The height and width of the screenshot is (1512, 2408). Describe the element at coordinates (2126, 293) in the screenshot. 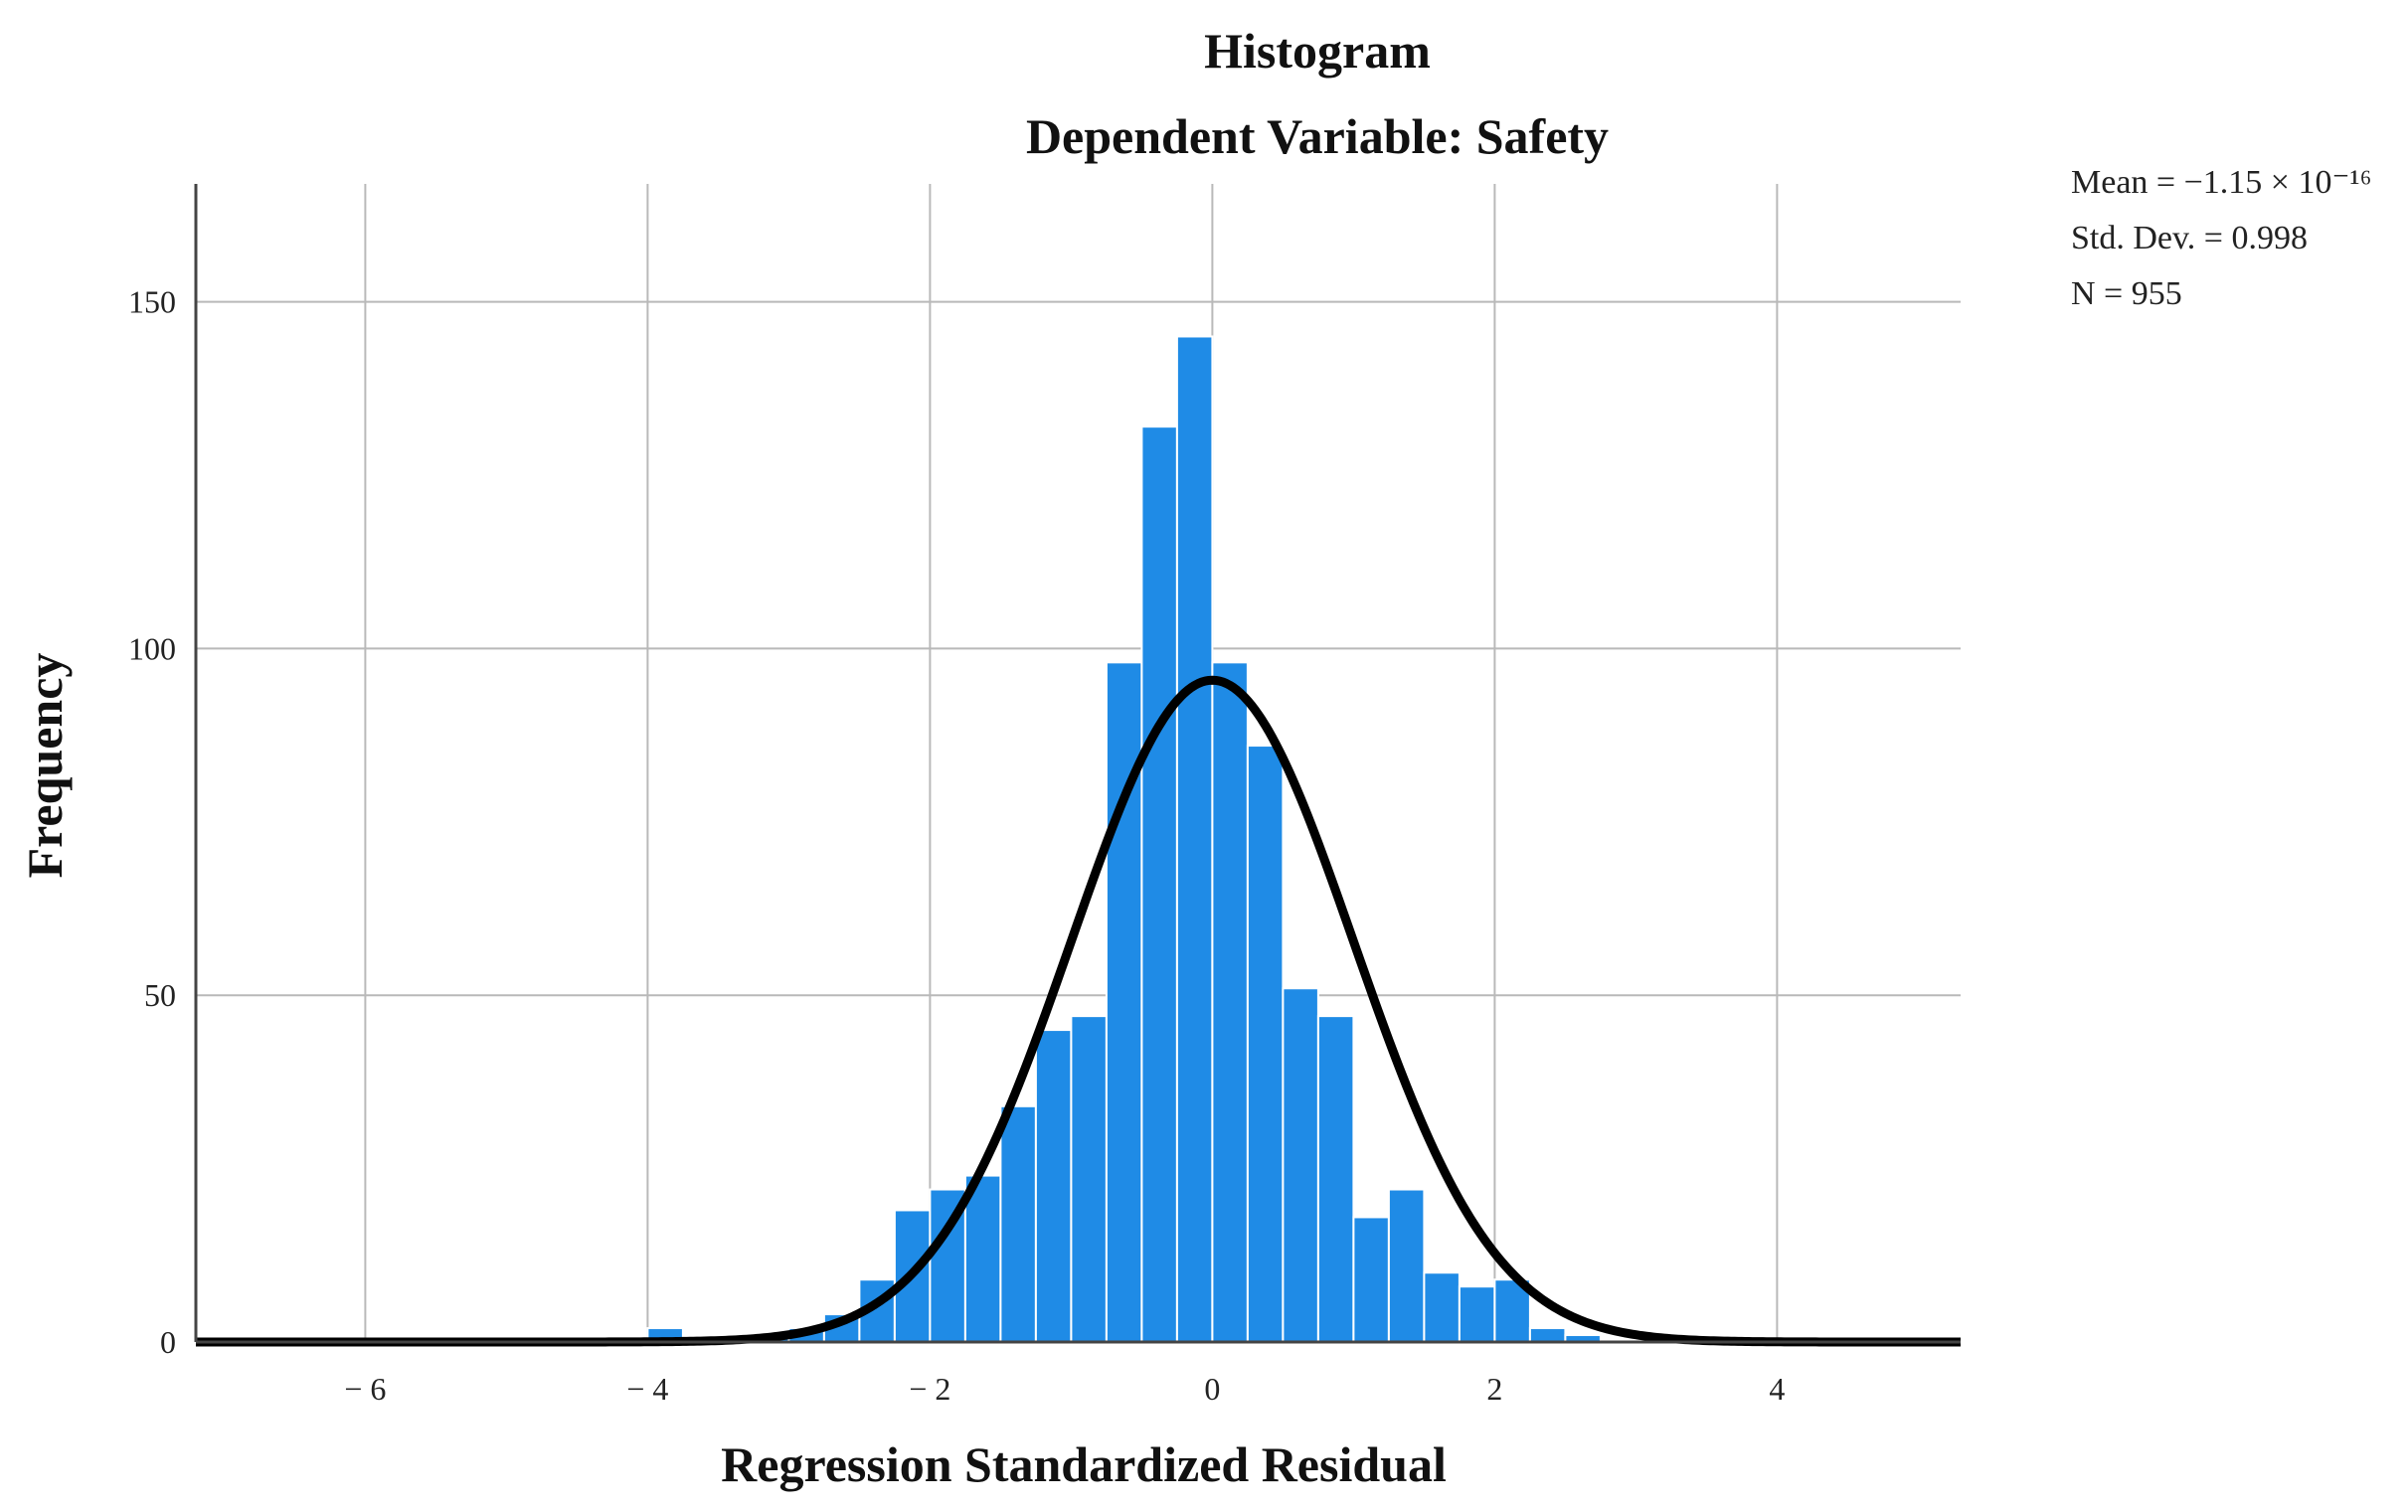

I see `stats-n: N = 955` at that location.